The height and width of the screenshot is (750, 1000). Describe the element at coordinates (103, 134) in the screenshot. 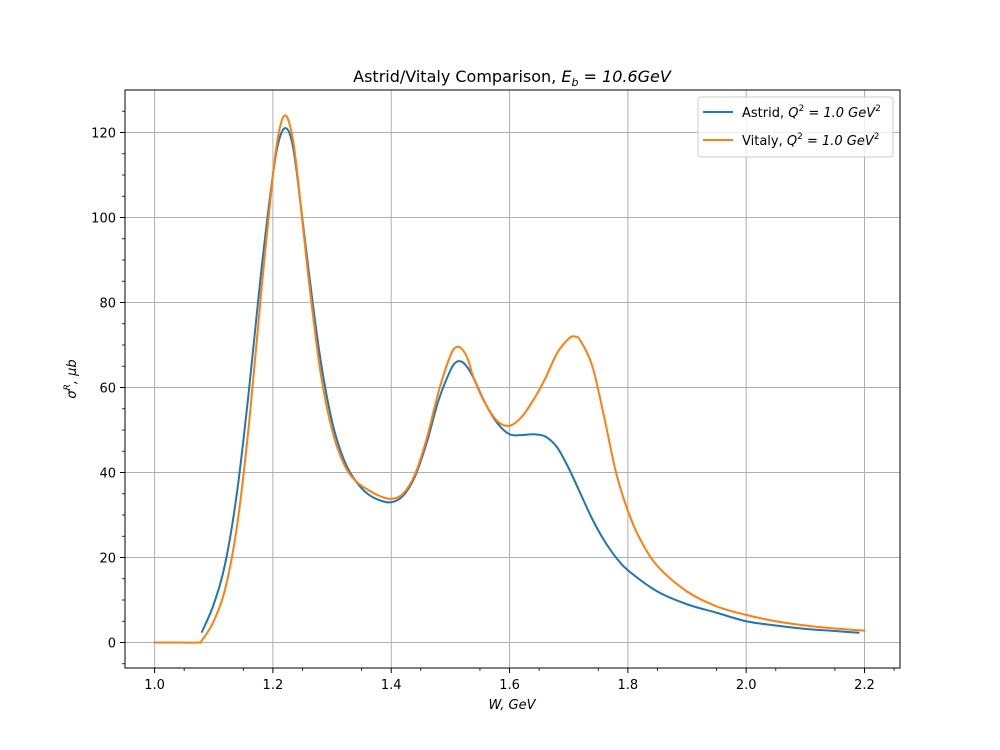

I see `y-tick-label: 120` at that location.